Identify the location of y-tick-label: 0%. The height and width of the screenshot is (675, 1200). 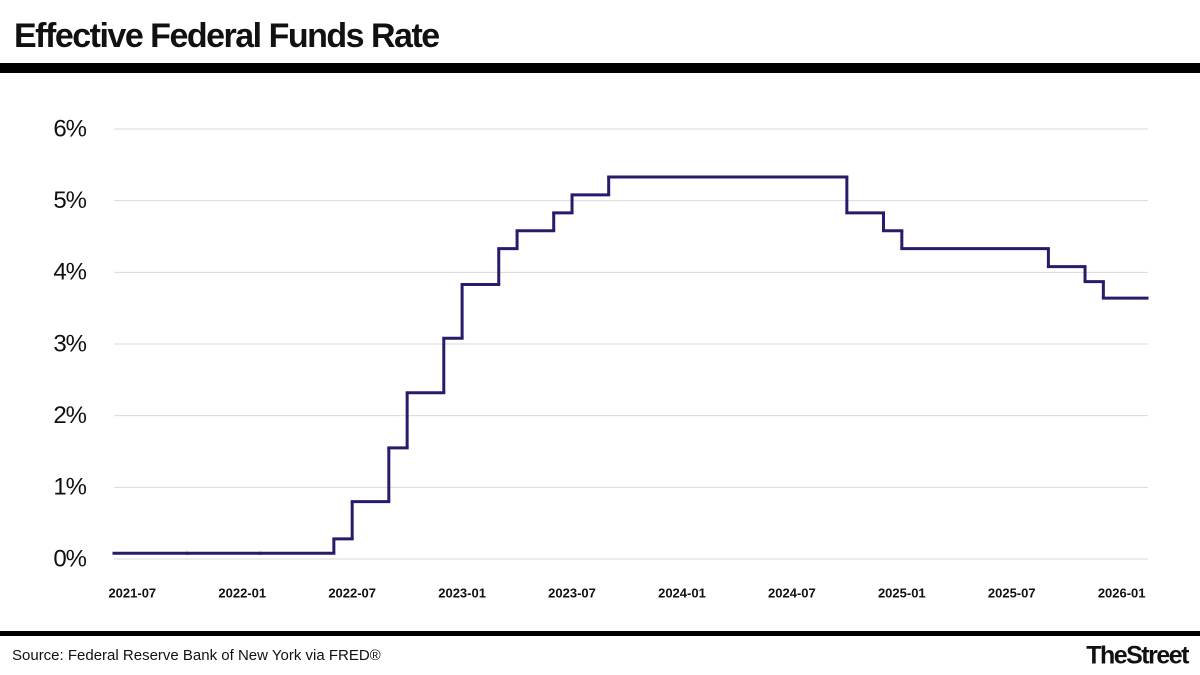
(69, 558).